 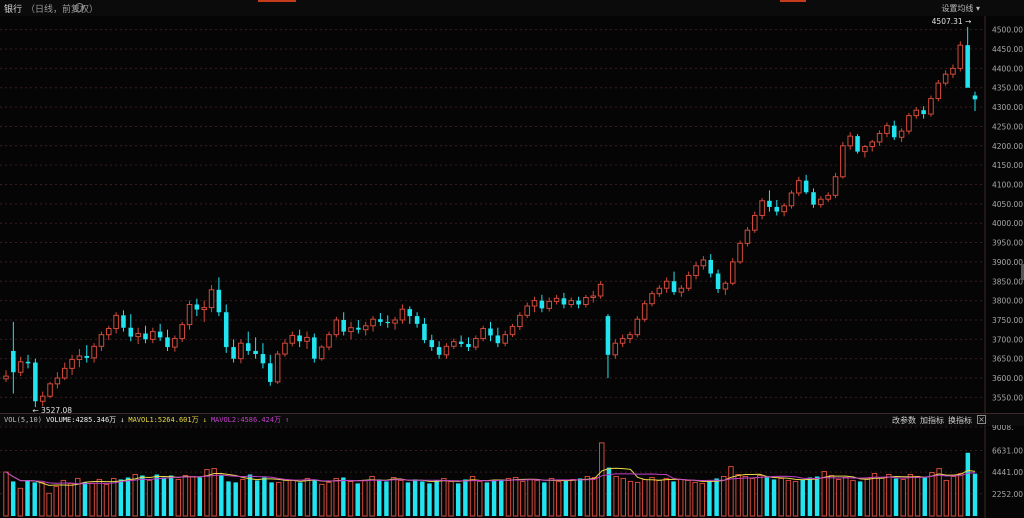 I want to click on tab-indicator, so click(x=793, y=1).